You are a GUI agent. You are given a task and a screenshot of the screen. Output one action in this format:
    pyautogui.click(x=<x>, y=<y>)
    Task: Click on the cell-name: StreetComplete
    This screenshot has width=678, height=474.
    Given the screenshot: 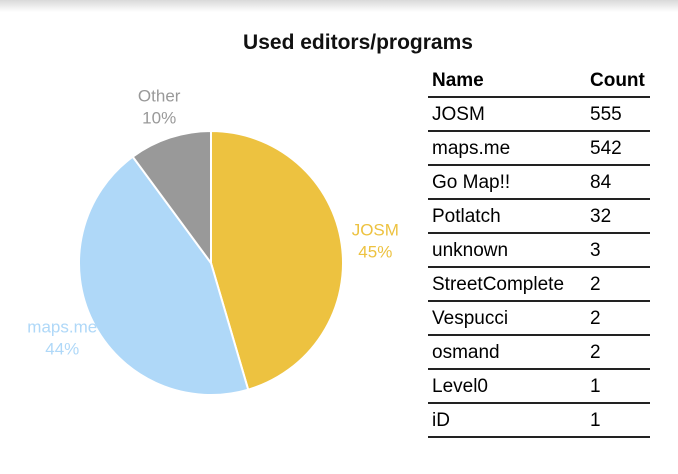 What is the action you would take?
    pyautogui.click(x=507, y=284)
    